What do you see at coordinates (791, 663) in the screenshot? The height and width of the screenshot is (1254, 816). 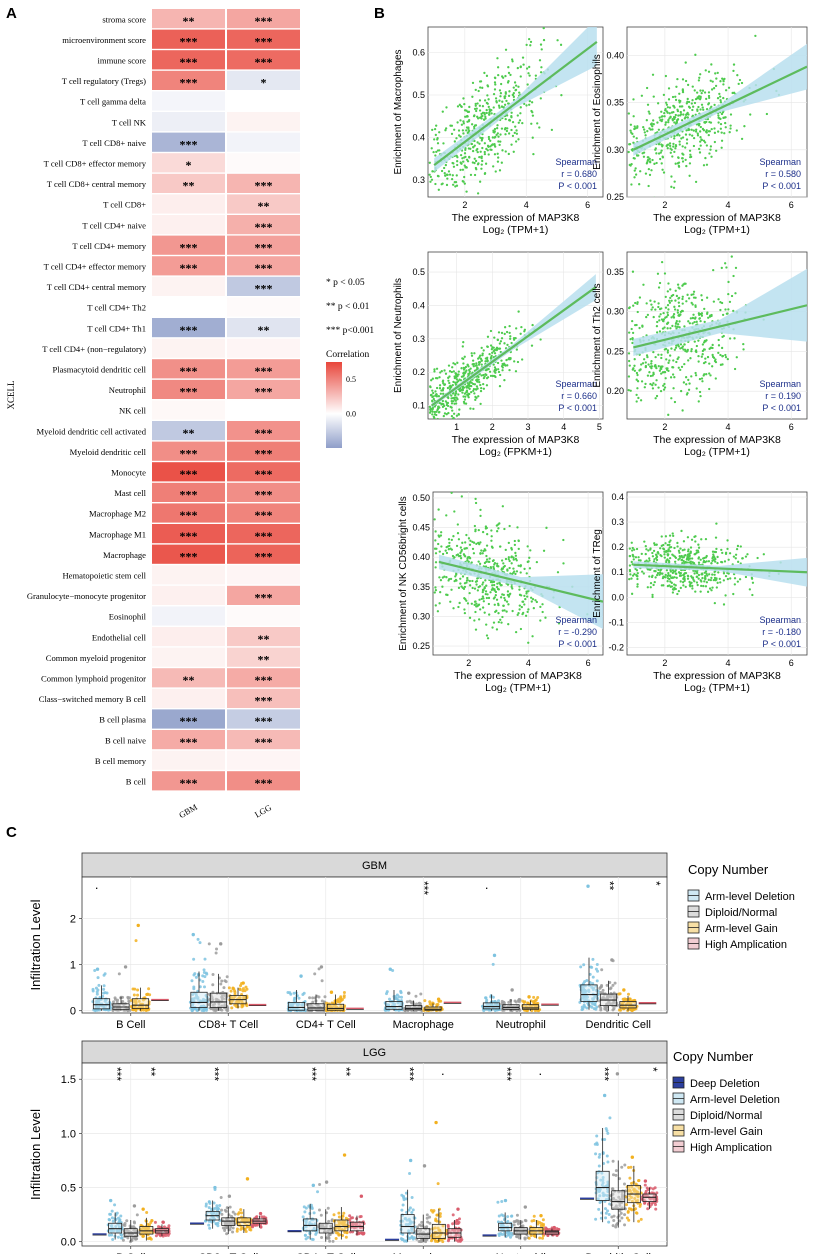 I see `x-tick-label: 6` at bounding box center [791, 663].